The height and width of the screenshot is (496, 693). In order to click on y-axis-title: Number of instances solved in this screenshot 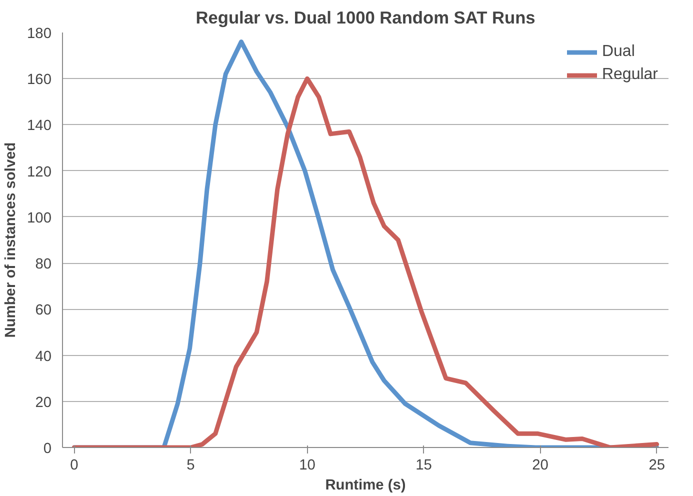, I will do `click(11, 240)`.